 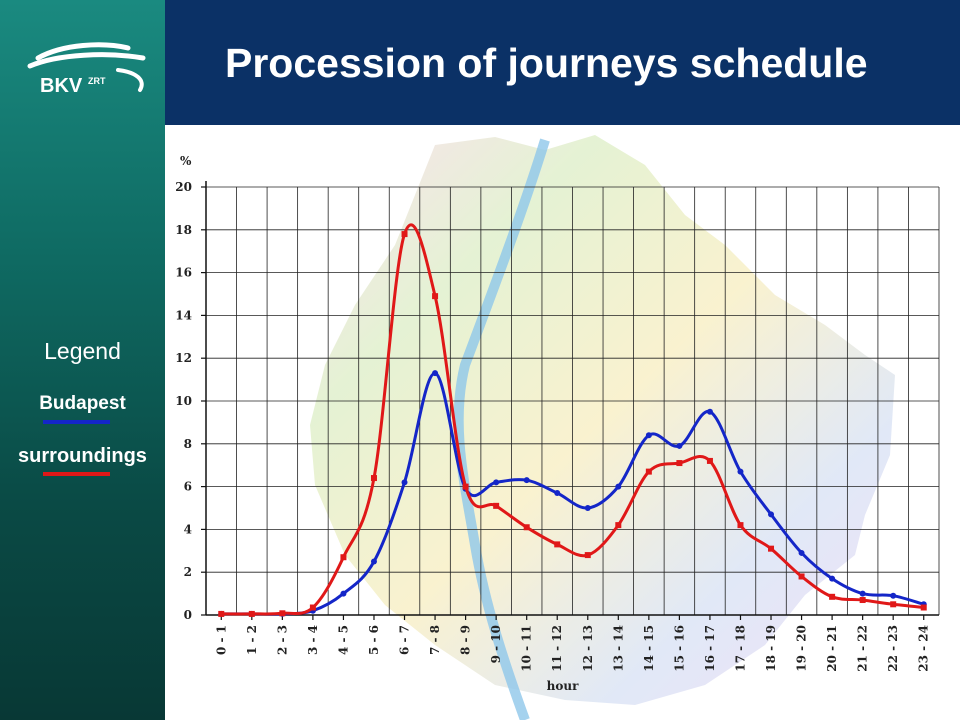 What do you see at coordinates (563, 686) in the screenshot?
I see `x-axis-label: hour` at bounding box center [563, 686].